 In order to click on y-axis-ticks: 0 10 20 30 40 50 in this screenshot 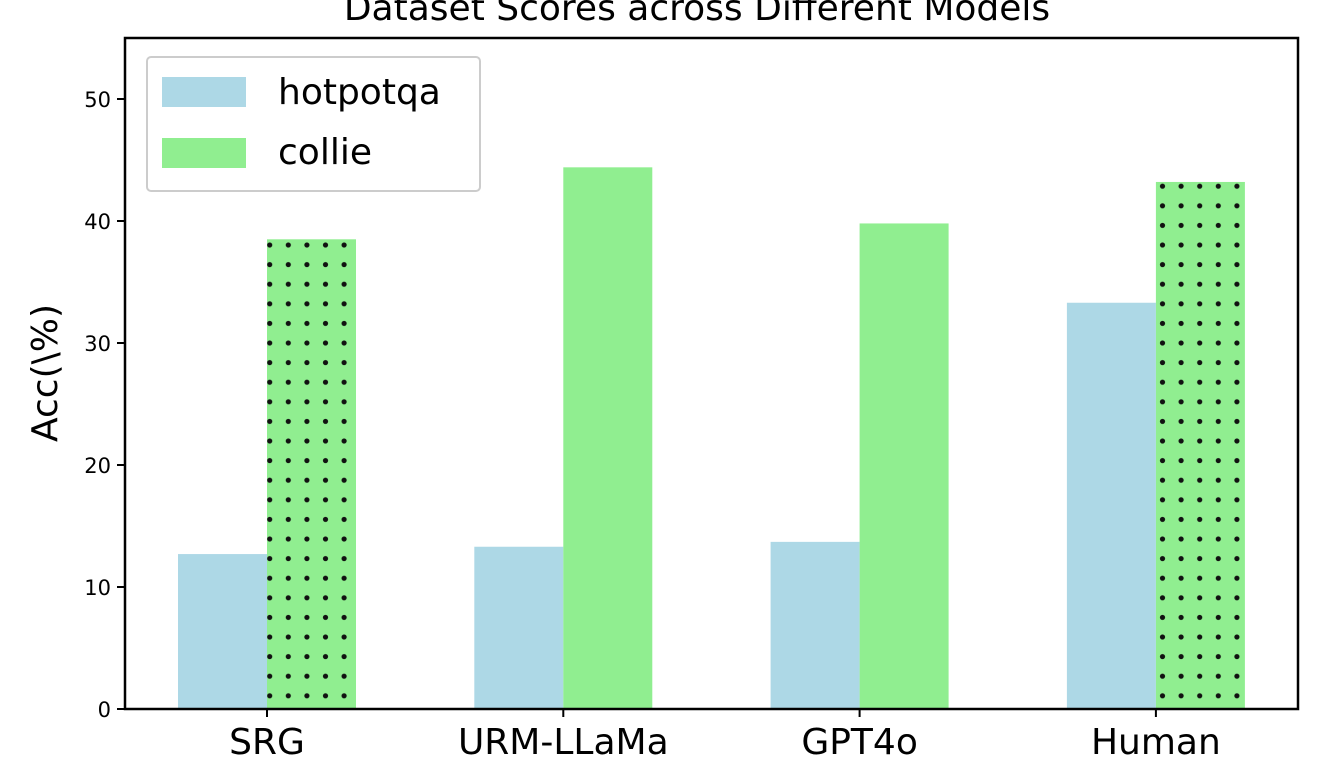, I will do `click(104, 405)`.